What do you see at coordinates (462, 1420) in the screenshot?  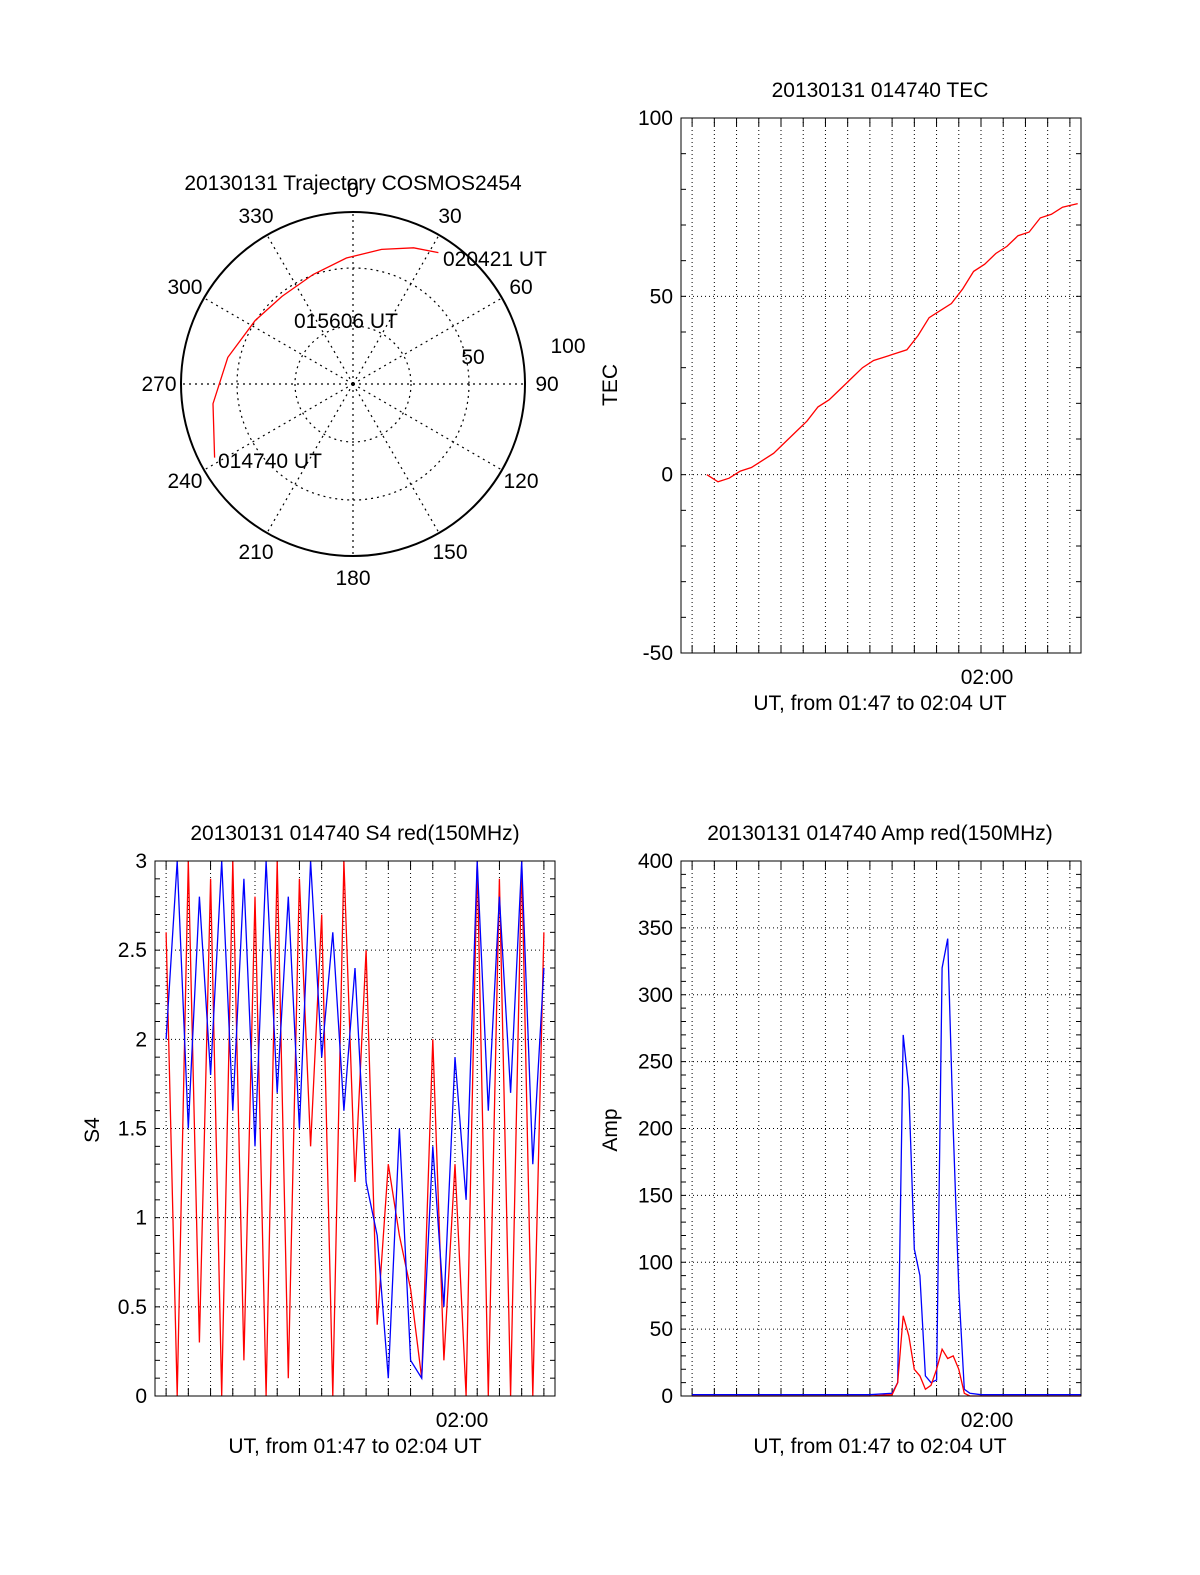 I see `s4-x-tick-label: 02:00` at bounding box center [462, 1420].